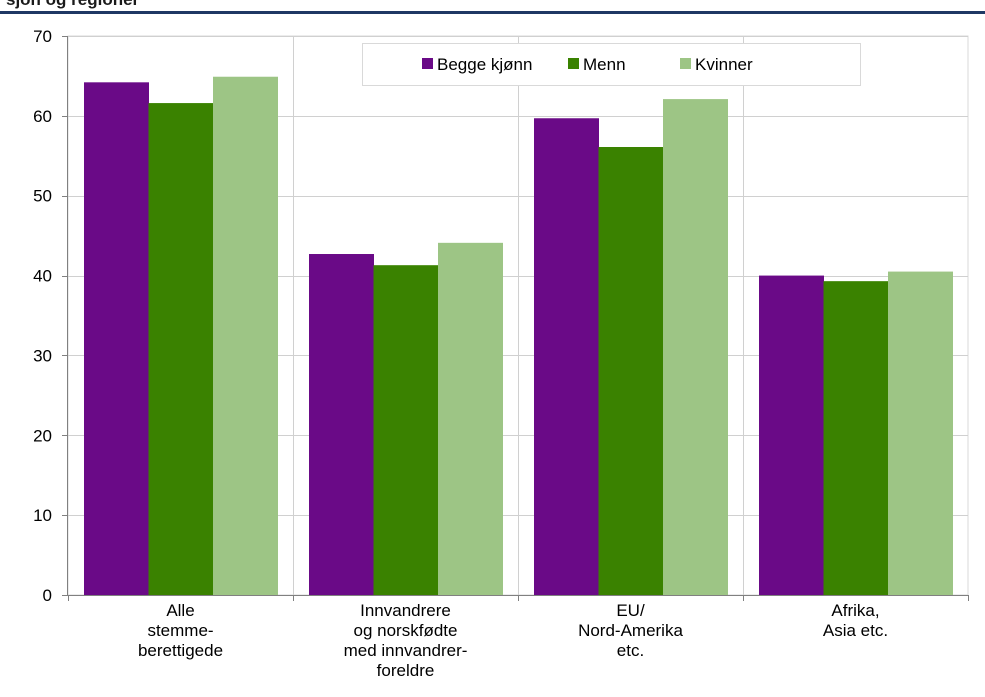 The height and width of the screenshot is (697, 985). What do you see at coordinates (42, 36) in the screenshot?
I see `y-tick-label: 70` at bounding box center [42, 36].